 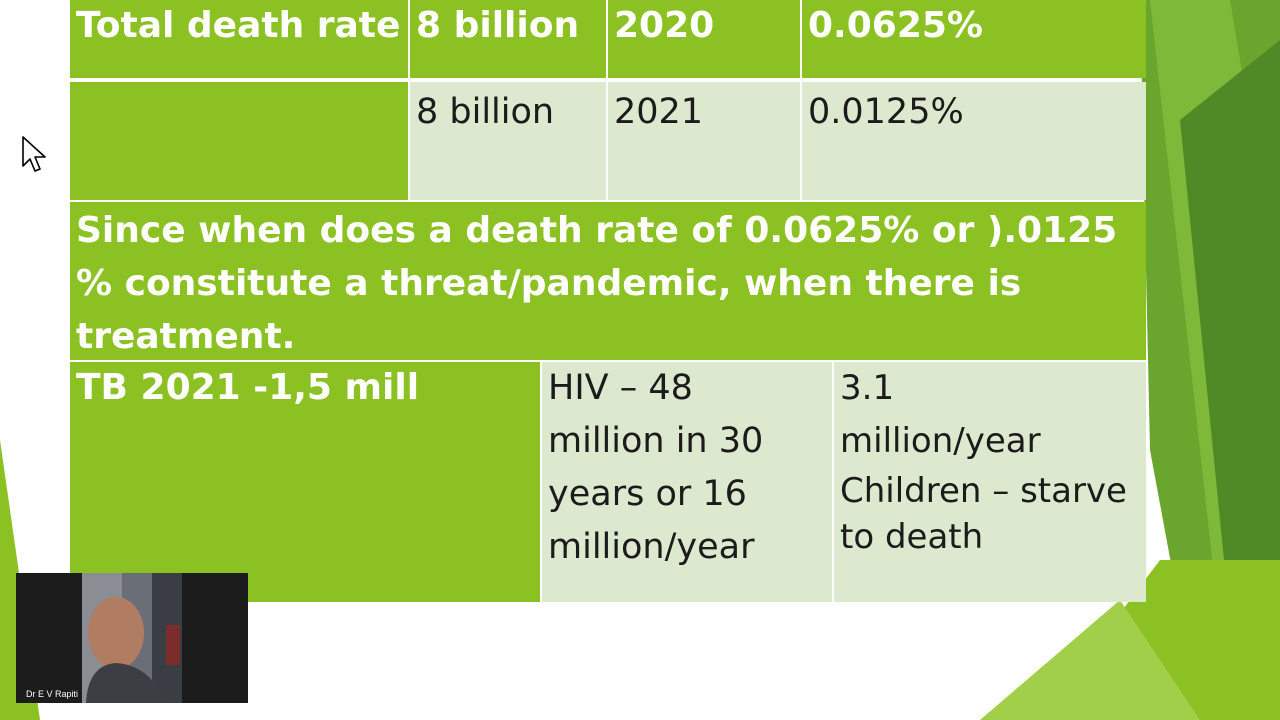 I want to click on row1-rate-cell: 0.0625%, so click(x=974, y=39).